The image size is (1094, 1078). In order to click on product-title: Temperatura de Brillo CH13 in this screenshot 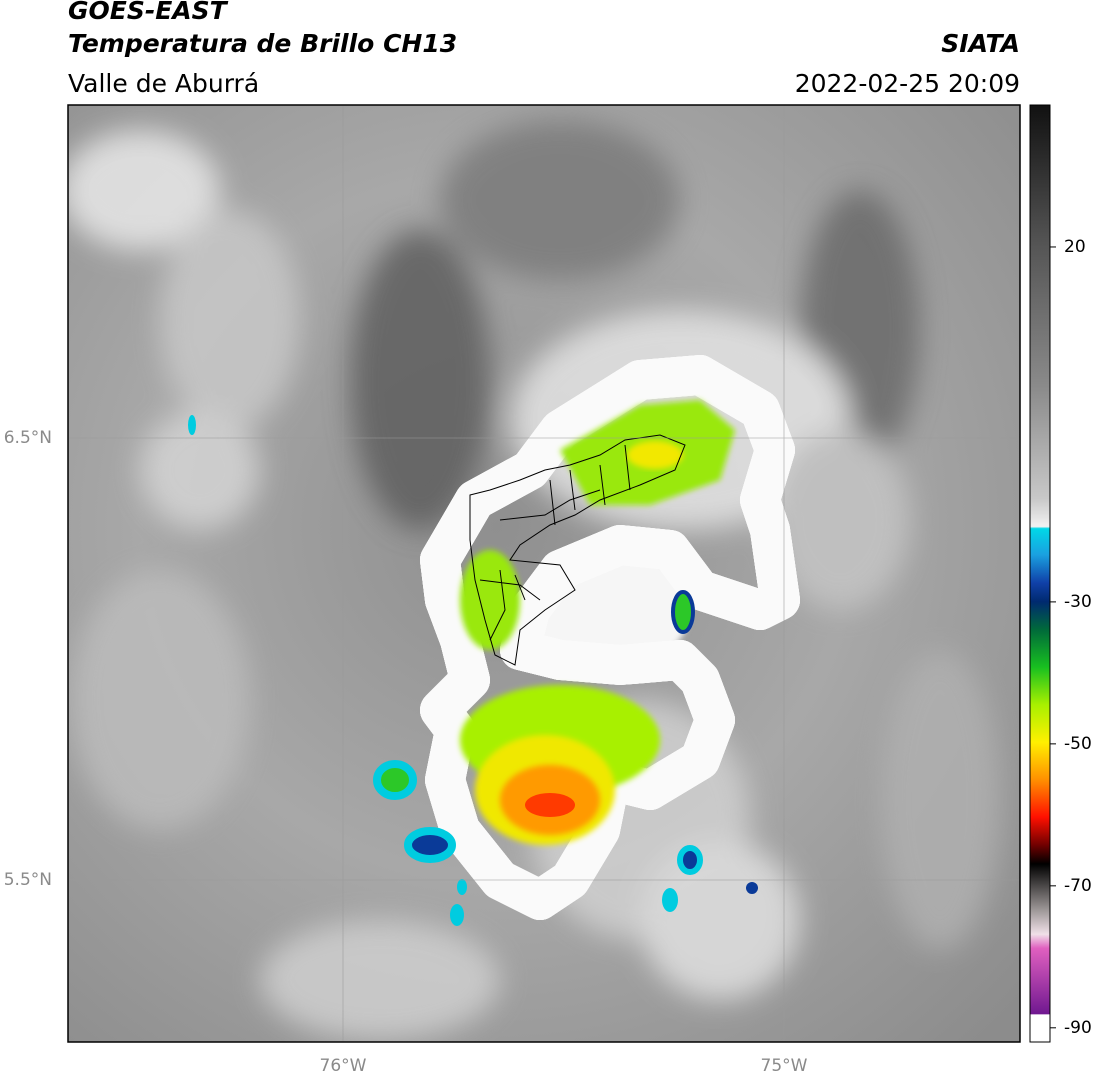, I will do `click(262, 43)`.